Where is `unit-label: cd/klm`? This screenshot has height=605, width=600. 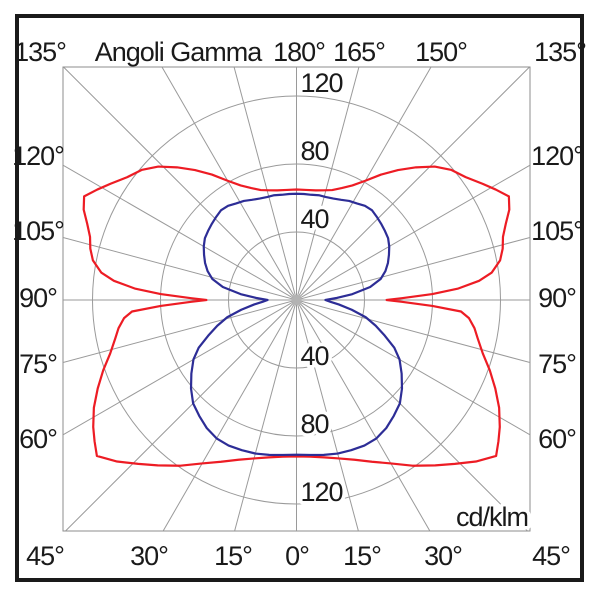
unit-label: cd/klm is located at coordinates (492, 517).